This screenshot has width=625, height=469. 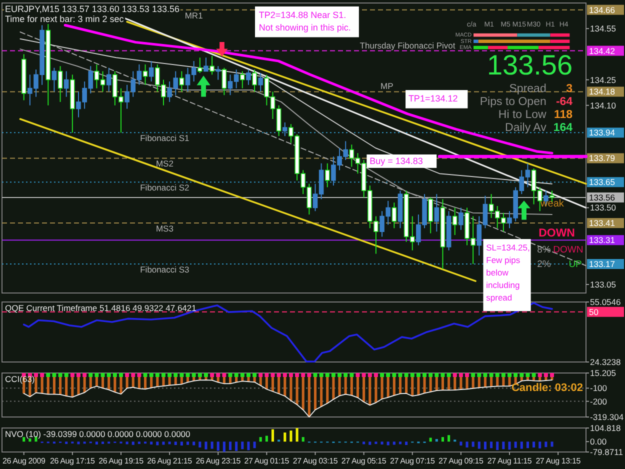 I want to click on ref-line-label: 133.56, so click(x=602, y=197).